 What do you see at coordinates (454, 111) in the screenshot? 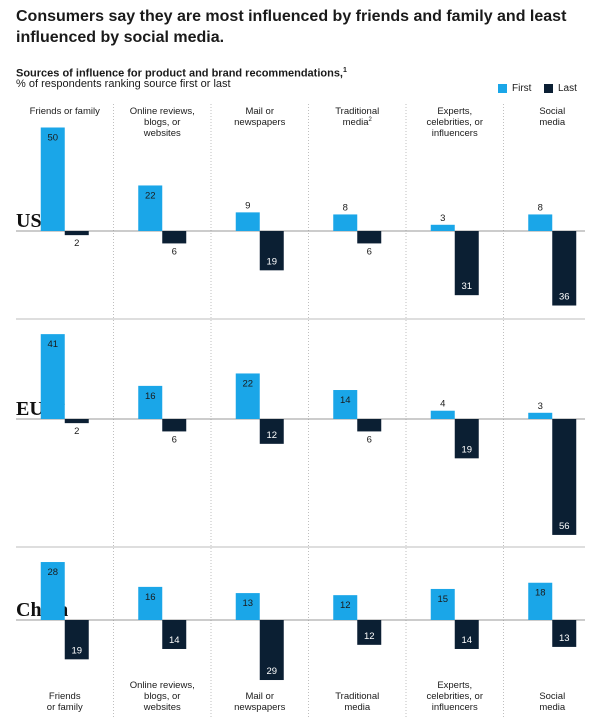
I see `category-label-top: Experts,` at bounding box center [454, 111].